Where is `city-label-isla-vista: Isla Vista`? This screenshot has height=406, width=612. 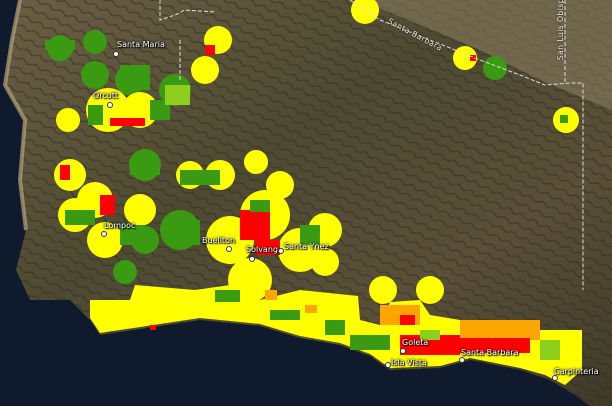 city-label-isla-vista: Isla Vista is located at coordinates (409, 362).